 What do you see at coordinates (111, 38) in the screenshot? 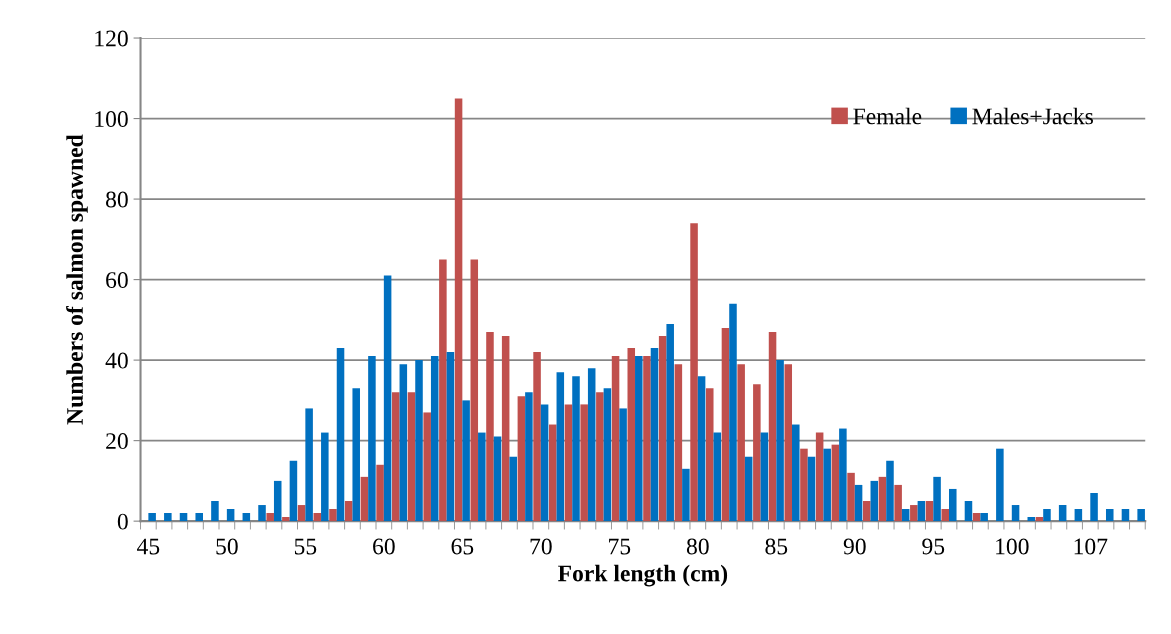
I see `y-tick-label: 120` at bounding box center [111, 38].